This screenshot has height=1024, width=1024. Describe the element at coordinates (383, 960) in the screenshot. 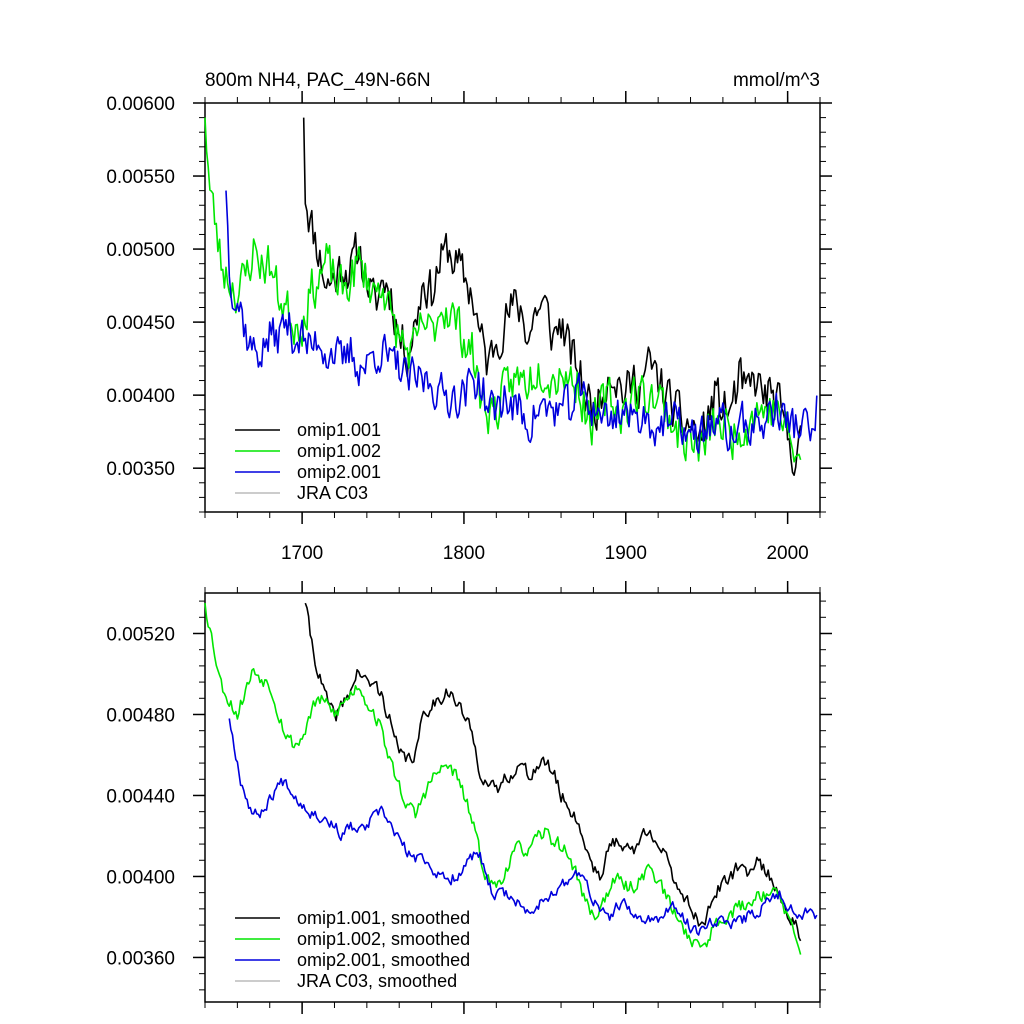

I see `legend-label: omip2.001, smoothed` at that location.